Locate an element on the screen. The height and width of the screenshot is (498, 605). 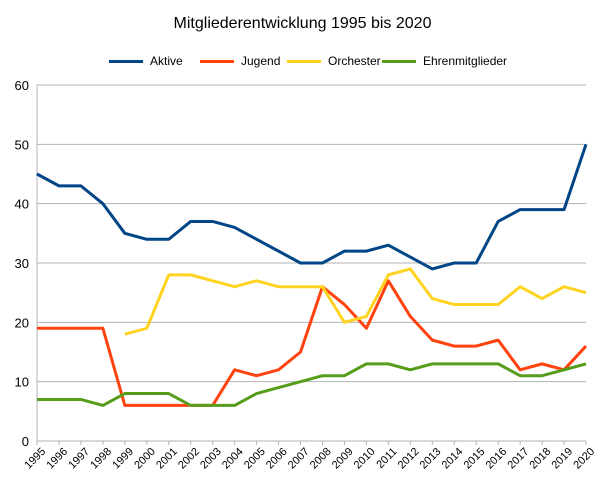
legend-item-jugend: Jugend is located at coordinates (240, 61).